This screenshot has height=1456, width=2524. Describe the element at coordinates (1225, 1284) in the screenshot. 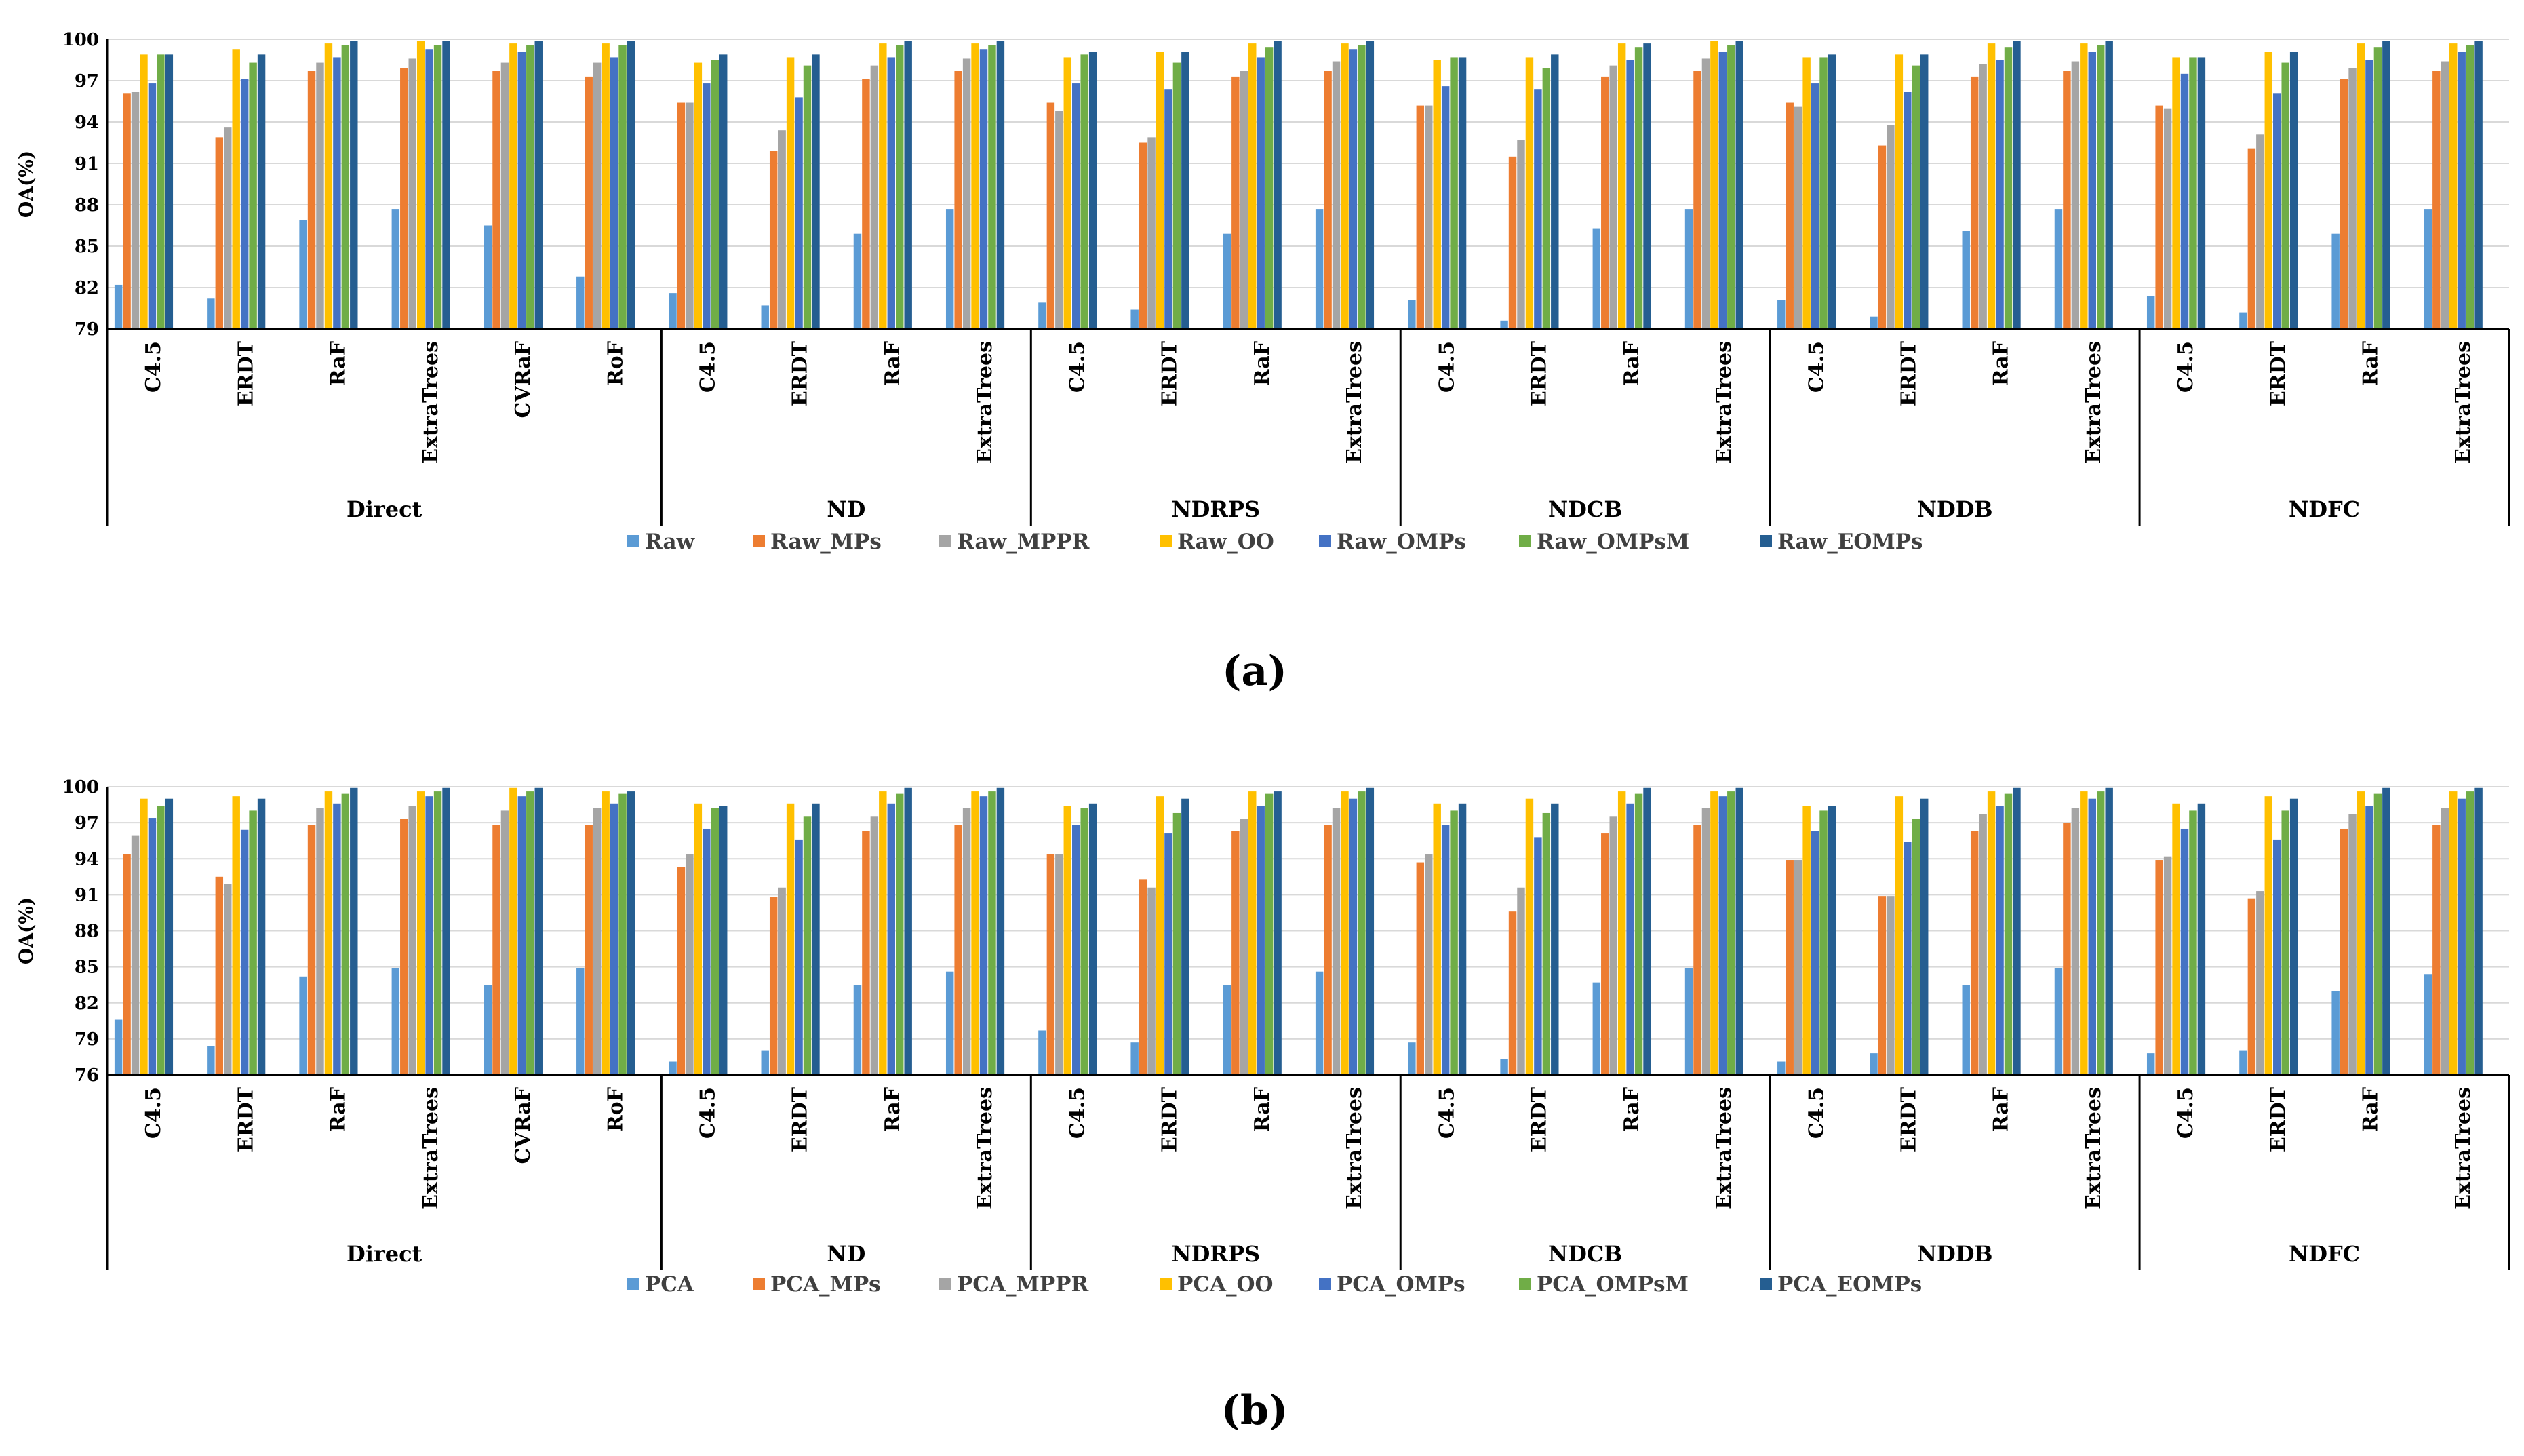

I see `legend-label: PCA_OO` at that location.